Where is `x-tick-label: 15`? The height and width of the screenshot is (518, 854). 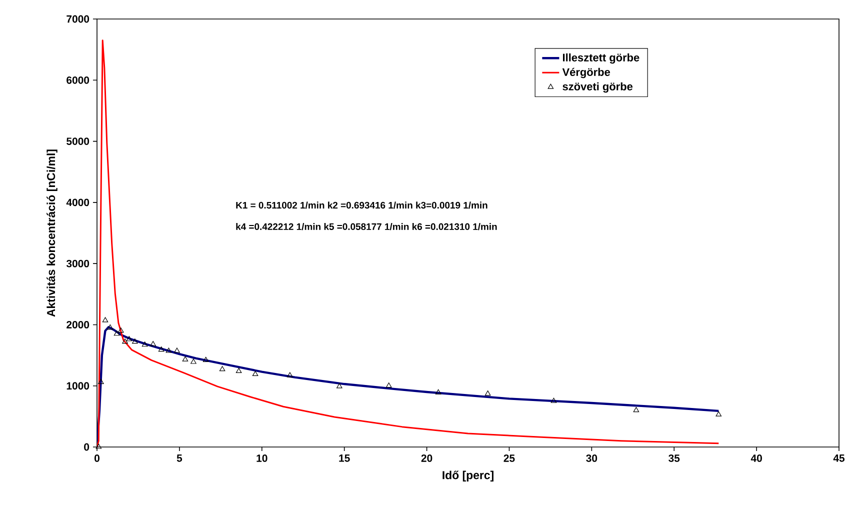 x-tick-label: 15 is located at coordinates (344, 458).